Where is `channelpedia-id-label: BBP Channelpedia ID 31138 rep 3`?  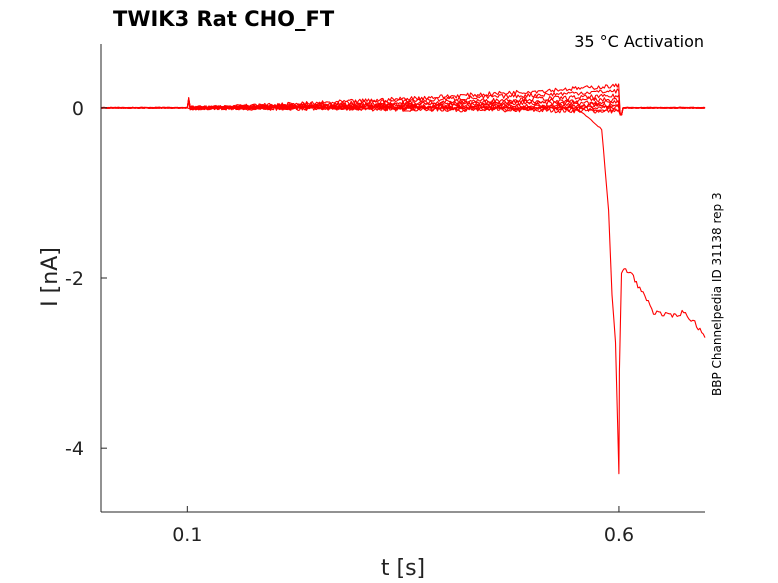 channelpedia-id-label: BBP Channelpedia ID 31138 rep 3 is located at coordinates (717, 294).